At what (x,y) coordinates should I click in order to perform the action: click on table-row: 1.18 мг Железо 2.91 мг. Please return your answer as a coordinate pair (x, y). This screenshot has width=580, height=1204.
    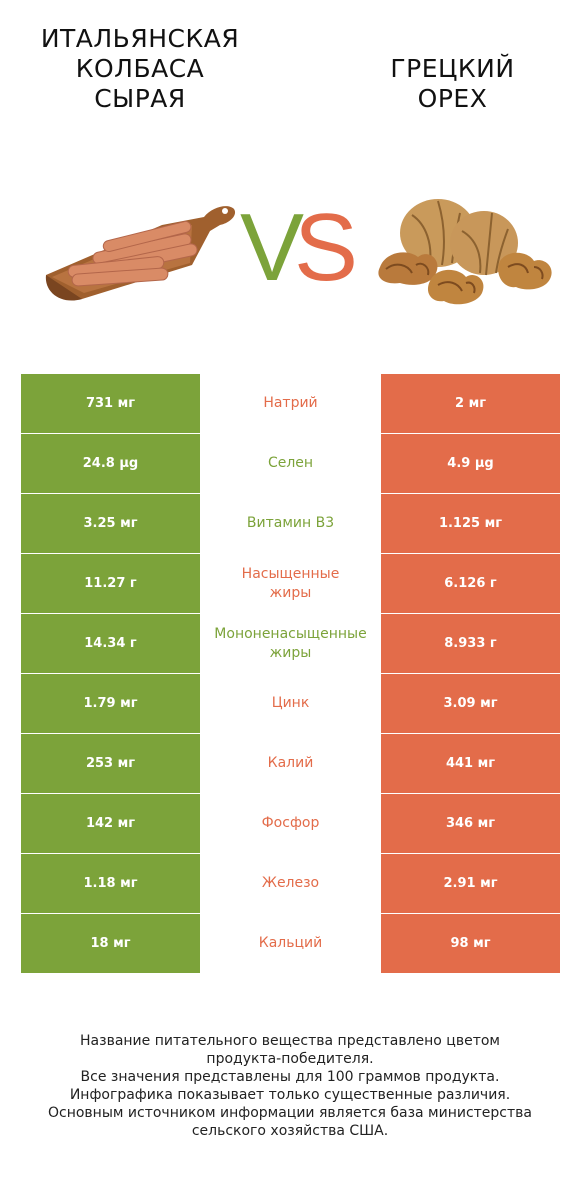
    Looking at the image, I should click on (290, 883).